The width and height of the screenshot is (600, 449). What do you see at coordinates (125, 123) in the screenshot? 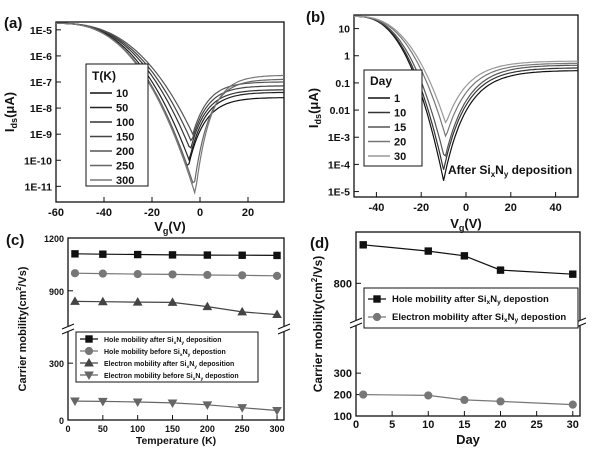
I see `legend-label: 100` at bounding box center [125, 123].